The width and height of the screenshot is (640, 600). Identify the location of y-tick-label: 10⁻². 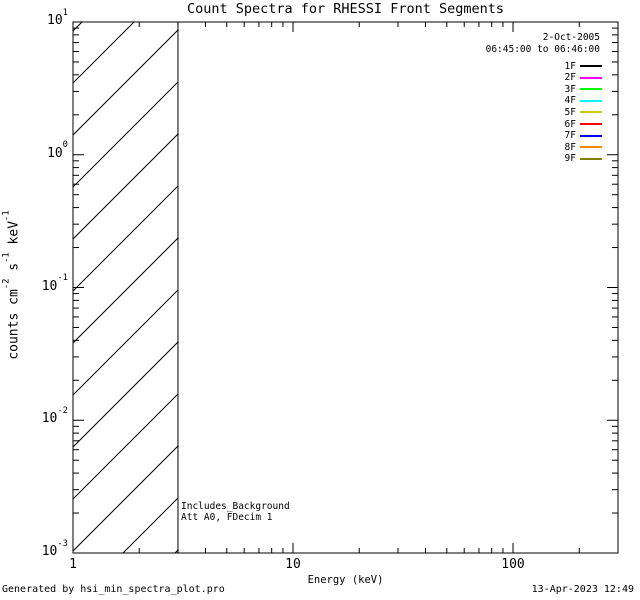
(54, 416).